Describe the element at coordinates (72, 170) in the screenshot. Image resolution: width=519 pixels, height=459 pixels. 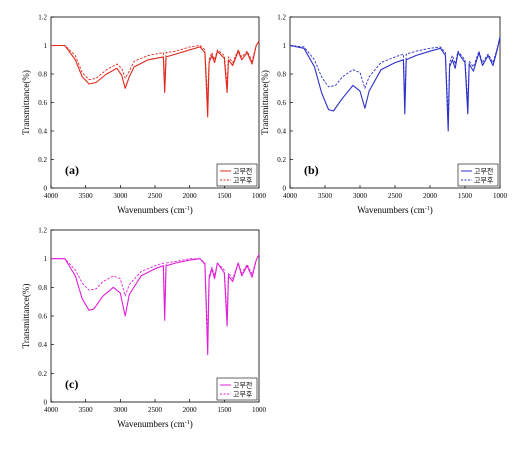
I see `panel-label: (a)` at that location.